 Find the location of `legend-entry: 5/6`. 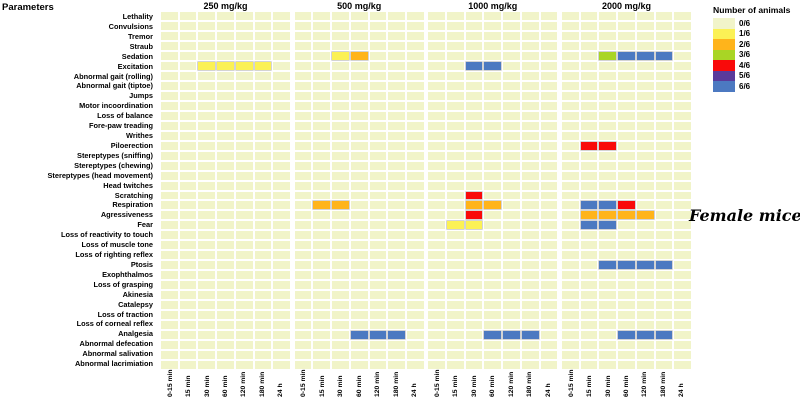

legend-entry: 5/6 is located at coordinates (751, 75).